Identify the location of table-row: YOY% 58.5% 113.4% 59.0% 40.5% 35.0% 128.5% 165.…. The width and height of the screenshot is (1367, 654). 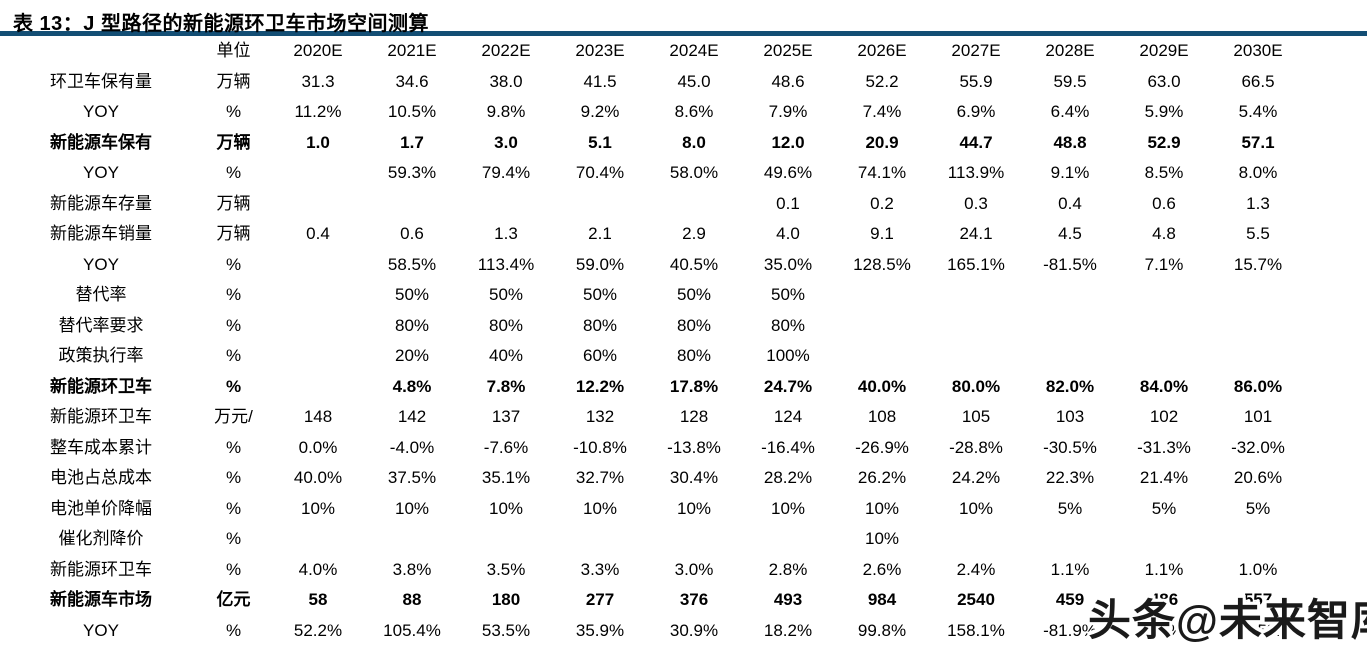
(655, 265).